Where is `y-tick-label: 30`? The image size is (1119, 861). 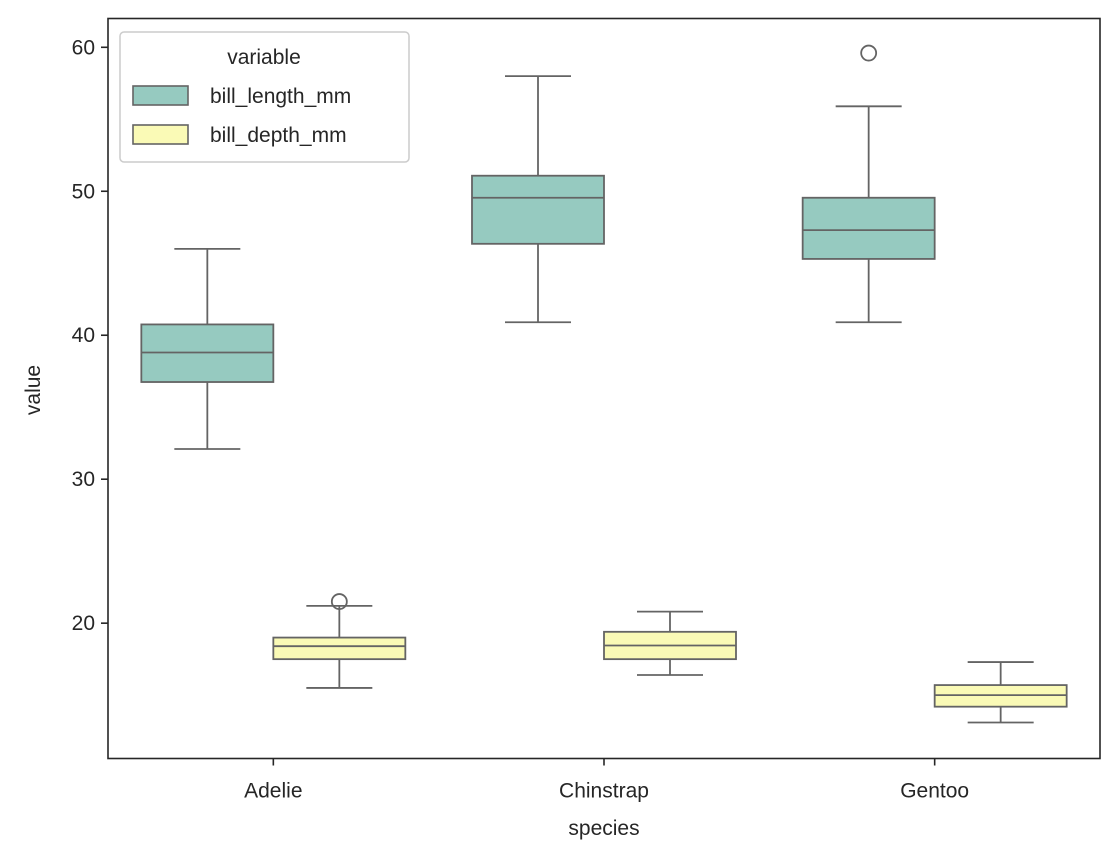
y-tick-label: 30 is located at coordinates (83, 479).